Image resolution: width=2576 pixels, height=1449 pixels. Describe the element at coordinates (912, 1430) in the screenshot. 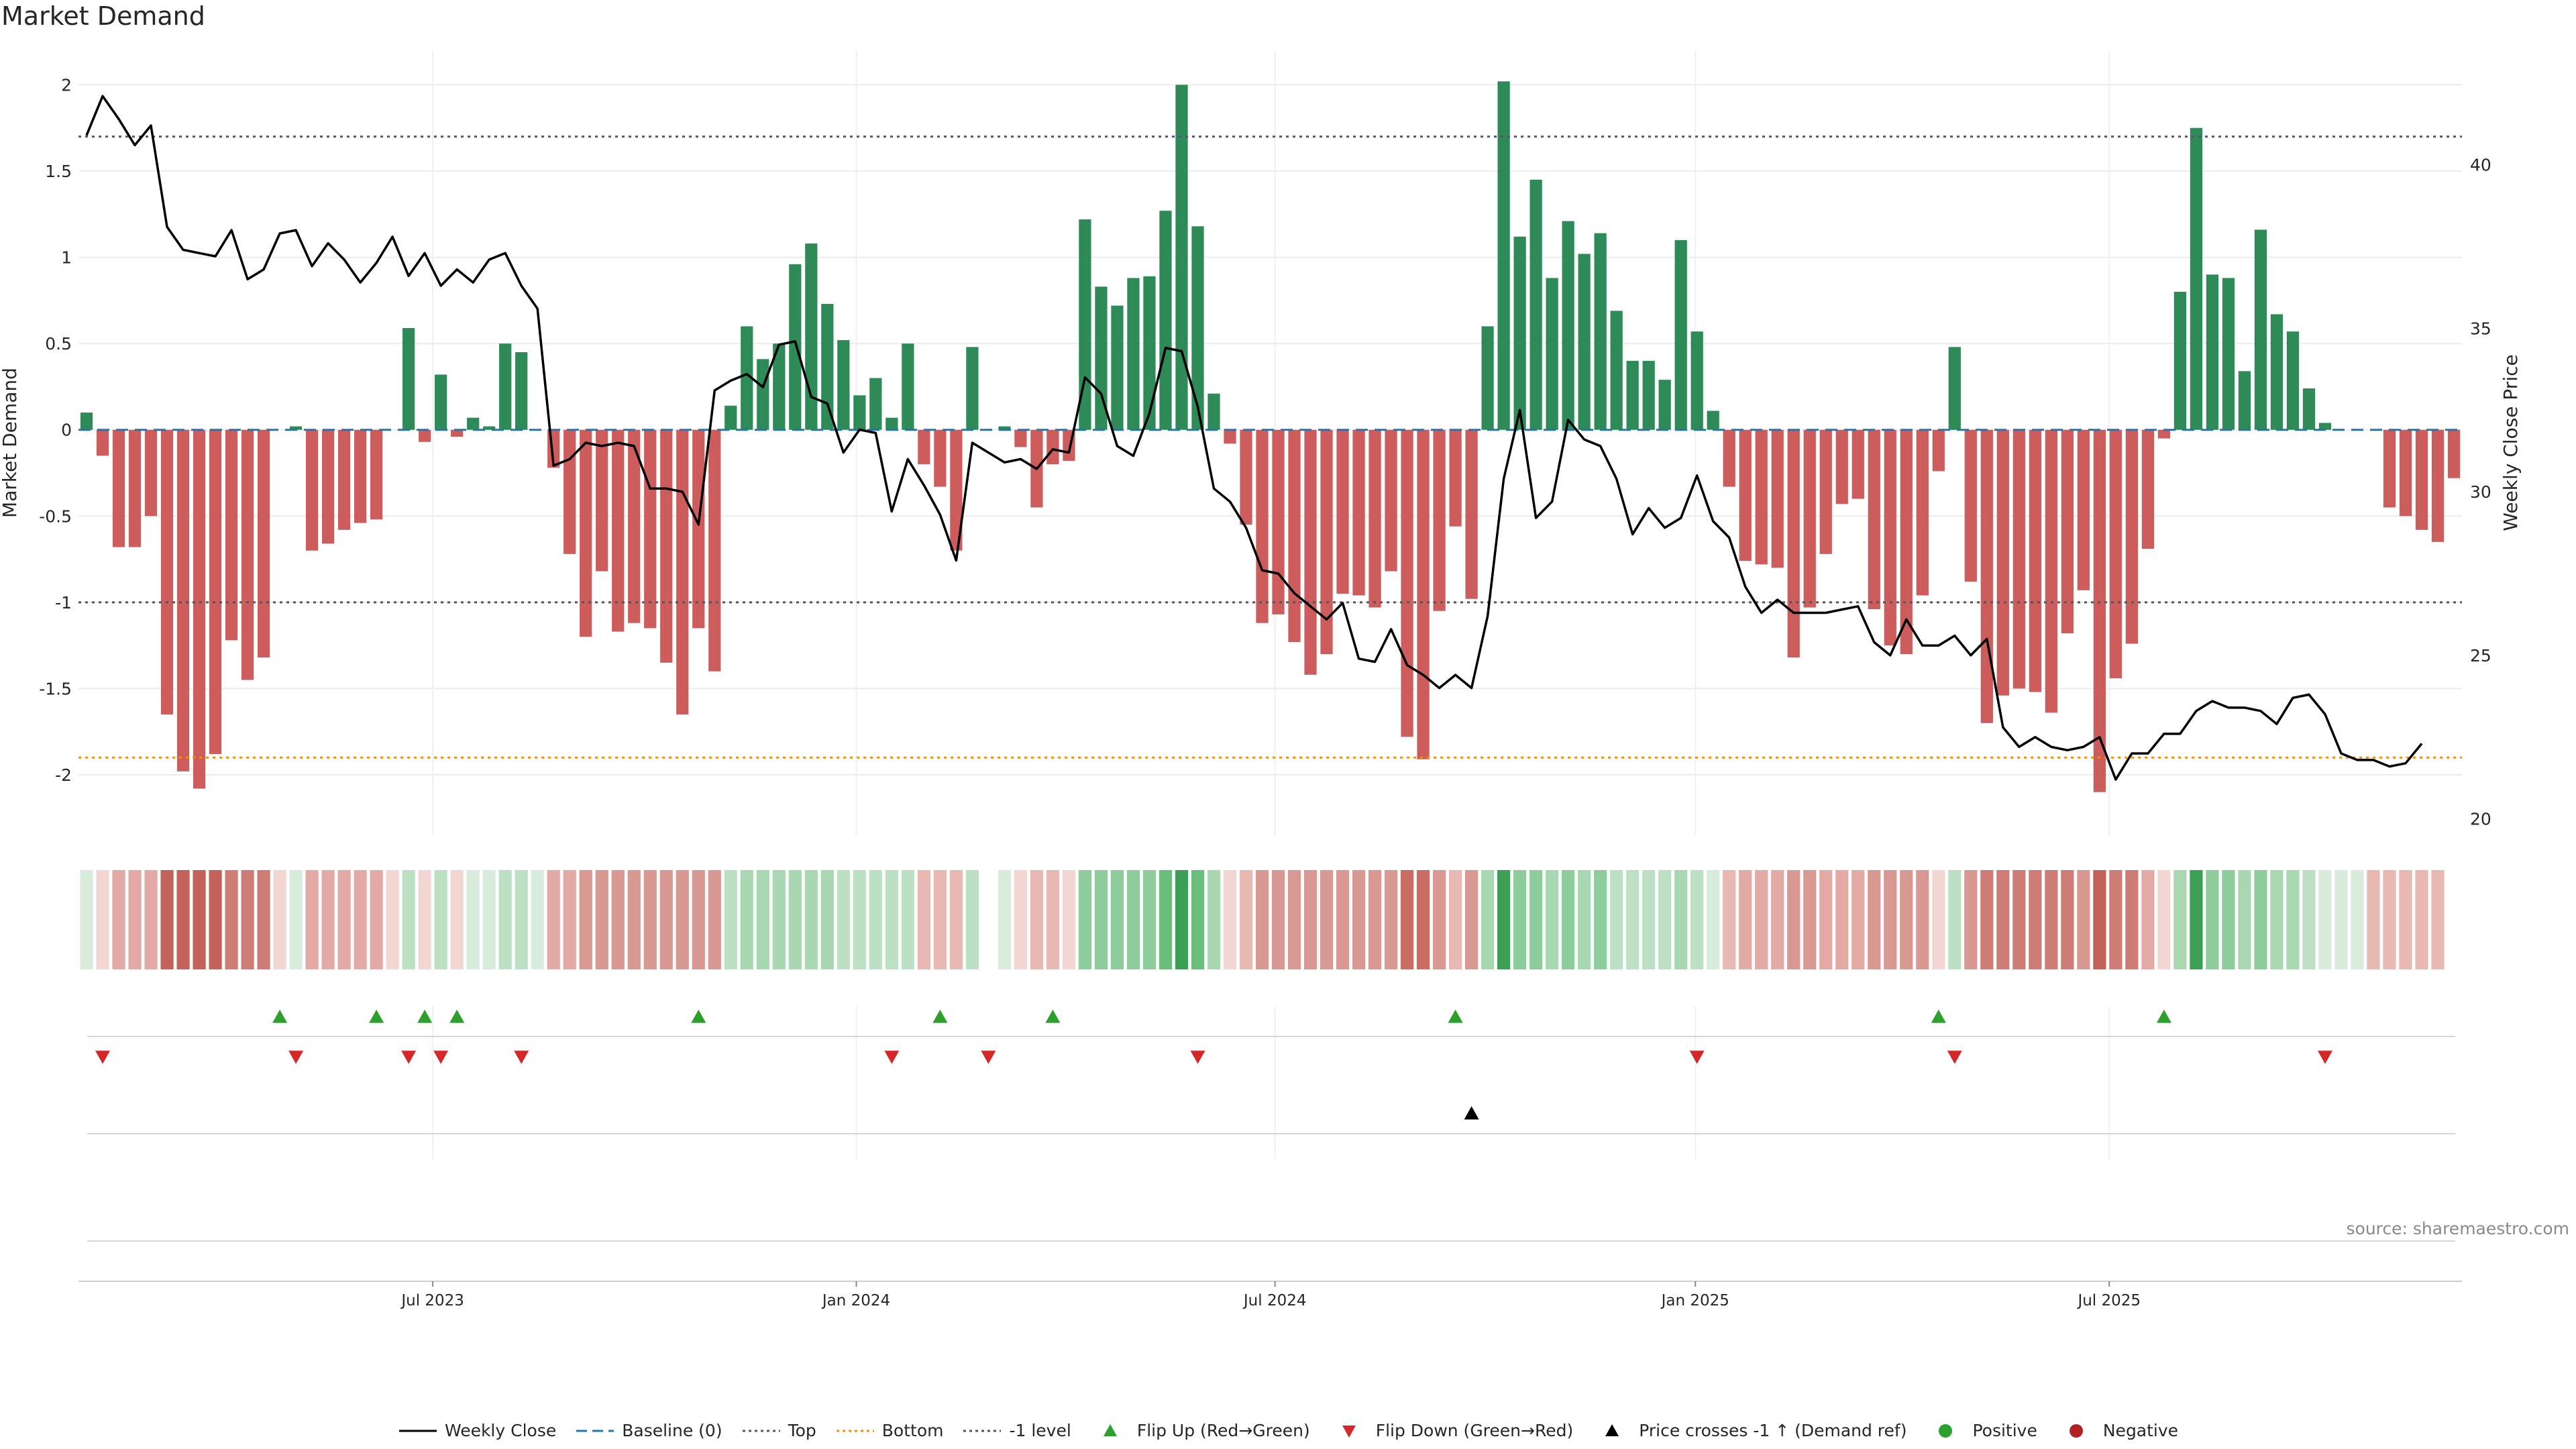

I see `legend-label: Bottom` at that location.